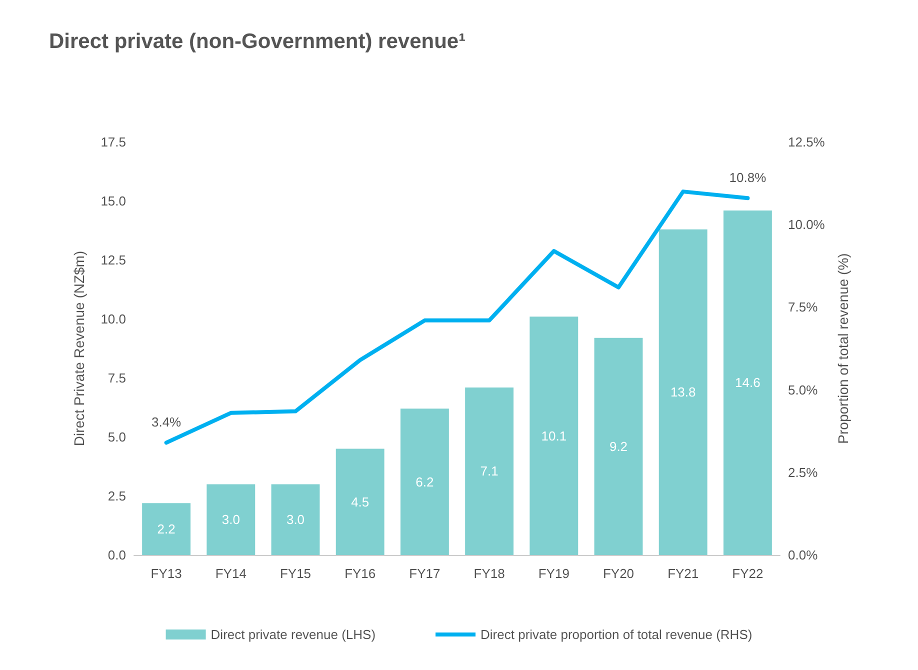  What do you see at coordinates (803, 472) in the screenshot?
I see `y2-tick-label: 2.5%` at bounding box center [803, 472].